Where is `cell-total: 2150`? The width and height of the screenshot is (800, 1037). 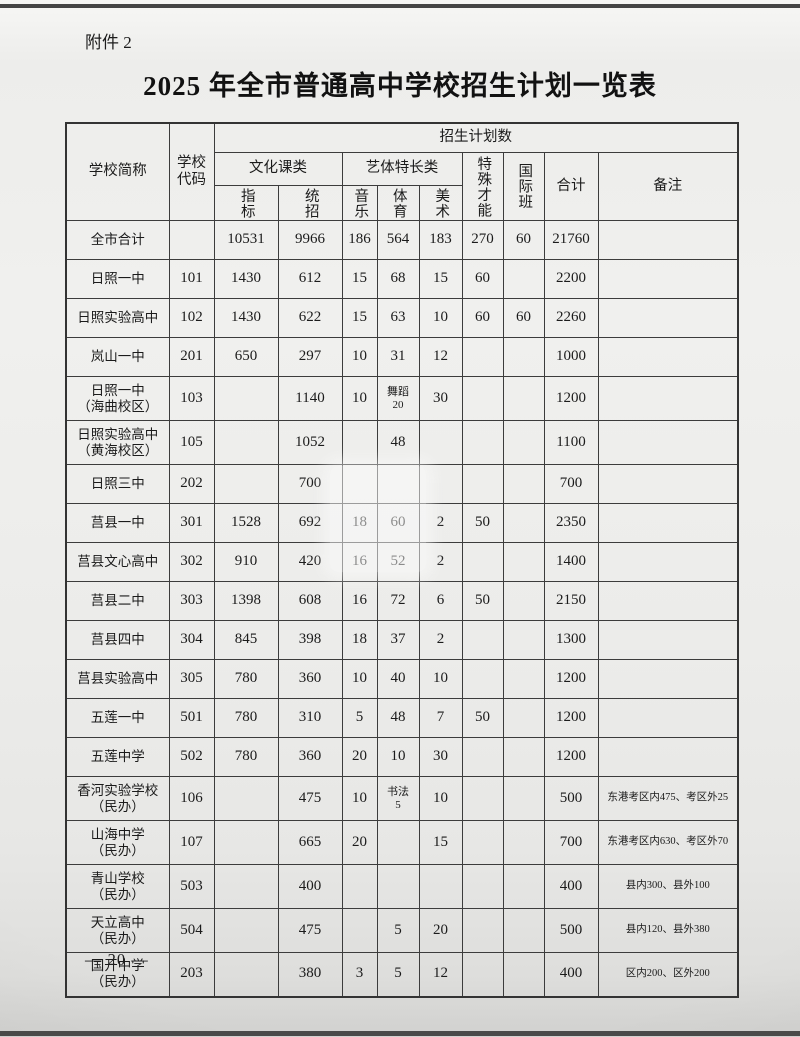 cell-total: 2150 is located at coordinates (571, 601).